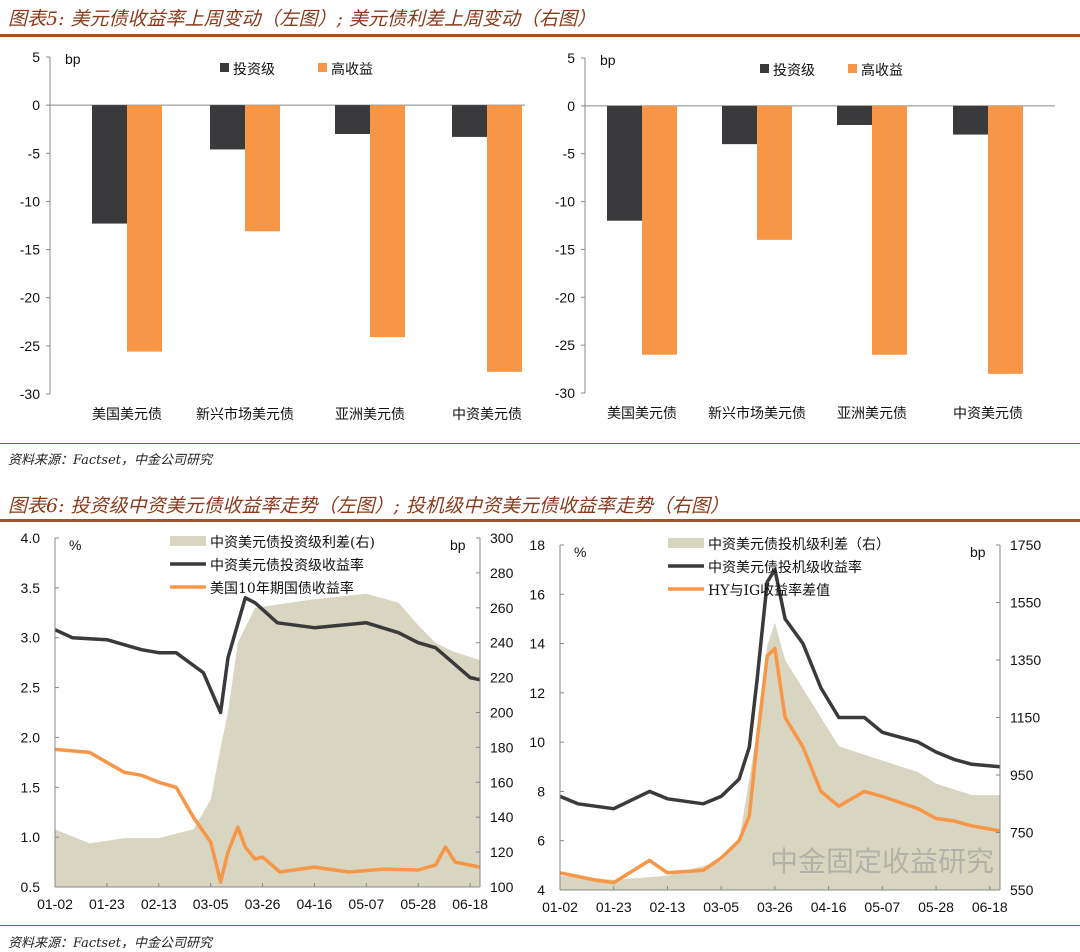 The height and width of the screenshot is (952, 1080). I want to click on figure6-bottom-rule, so click(540, 925).